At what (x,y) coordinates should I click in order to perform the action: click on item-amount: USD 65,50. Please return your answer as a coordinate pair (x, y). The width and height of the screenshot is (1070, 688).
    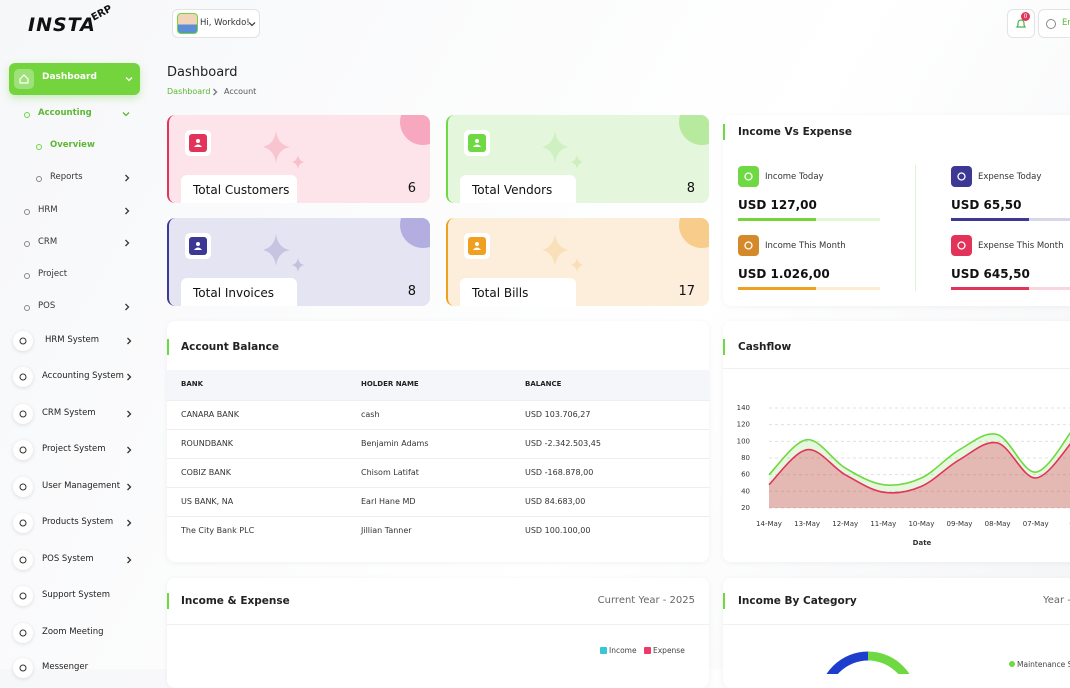
    Looking at the image, I should click on (986, 205).